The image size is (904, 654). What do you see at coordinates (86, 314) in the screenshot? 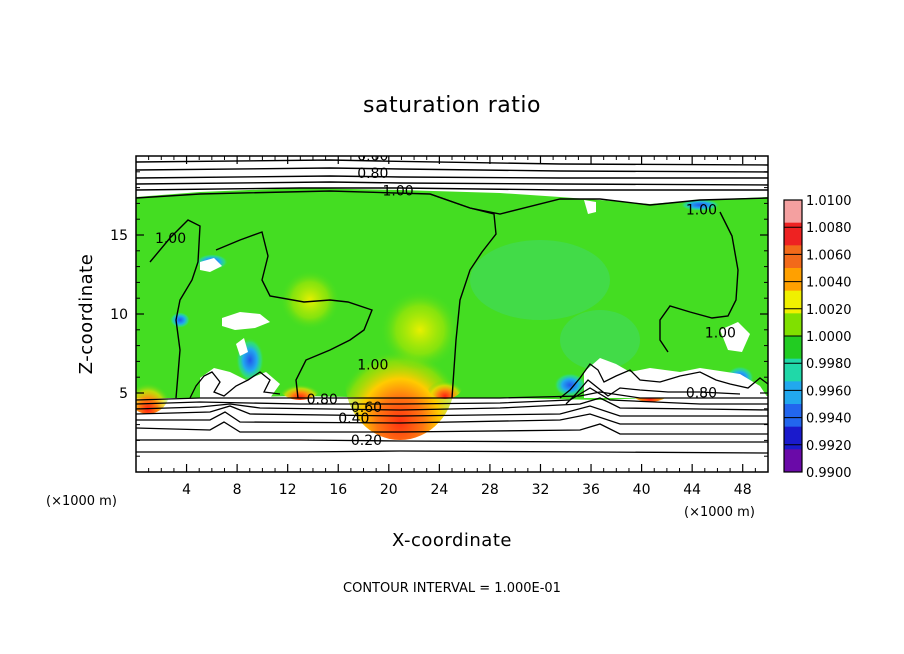
I see `y-axis-title: Z-coordinate` at bounding box center [86, 314].